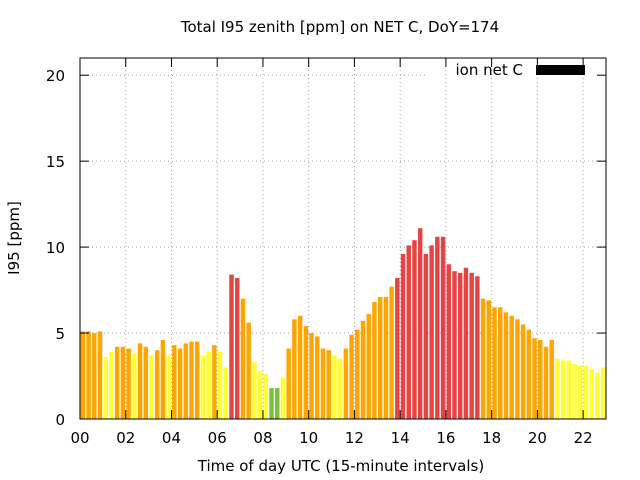 The height and width of the screenshot is (480, 640). What do you see at coordinates (445, 438) in the screenshot?
I see `x-tick-label: 16` at bounding box center [445, 438].